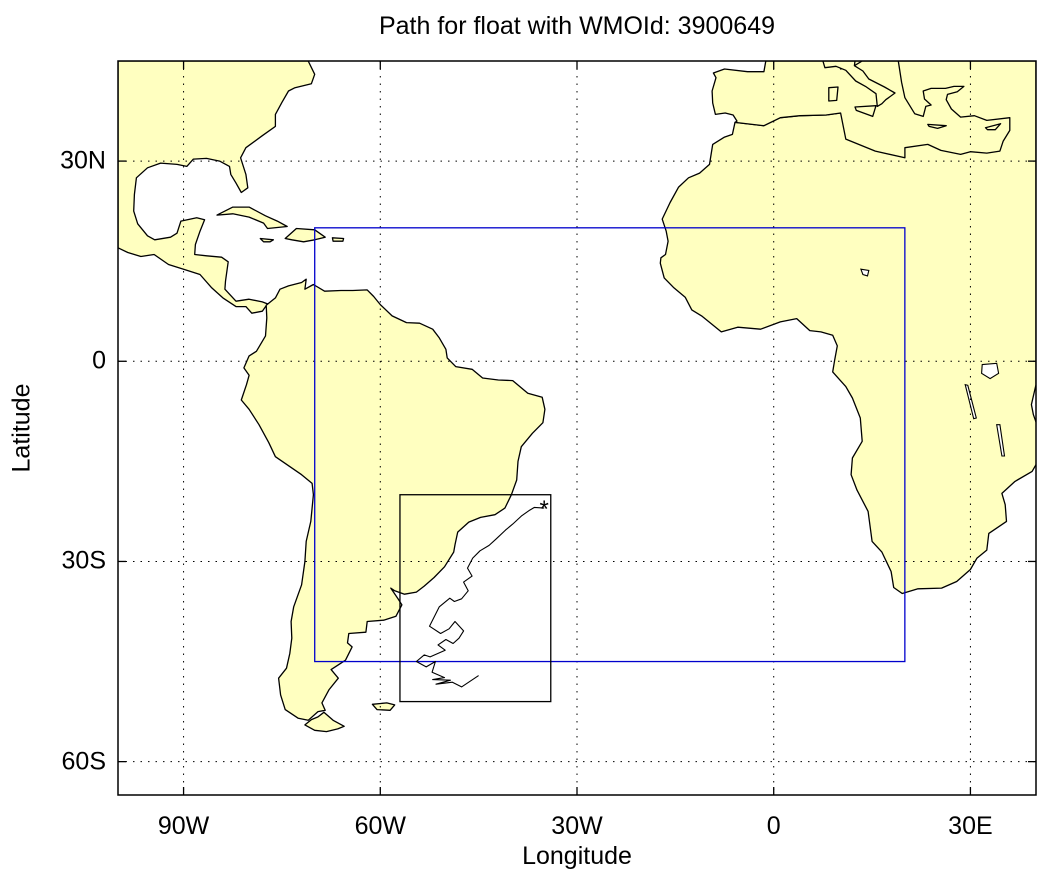 The height and width of the screenshot is (881, 1054). I want to click on float-track-line, so click(480, 597).